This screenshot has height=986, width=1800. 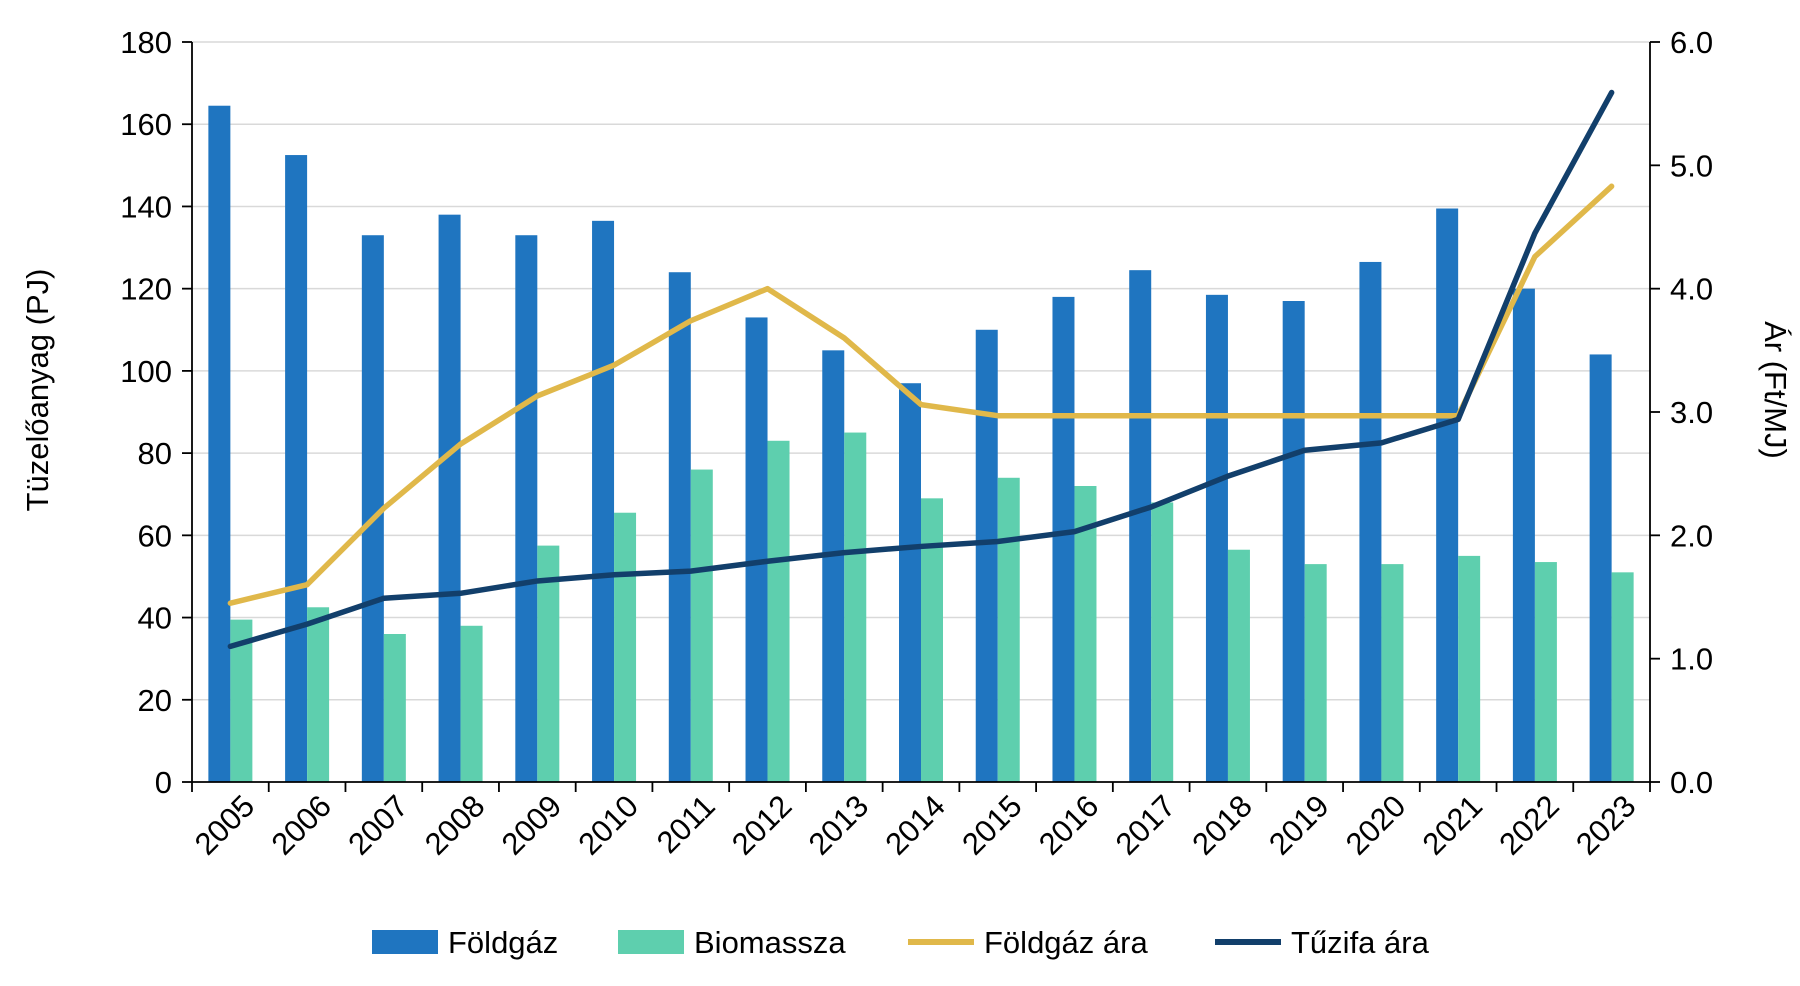 I want to click on x-tick-label: 2006, so click(x=302, y=825).